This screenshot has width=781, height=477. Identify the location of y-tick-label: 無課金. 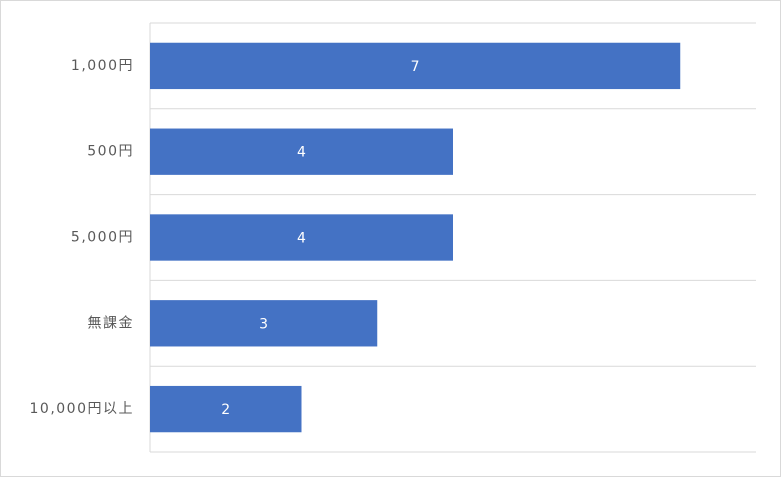
(111, 323).